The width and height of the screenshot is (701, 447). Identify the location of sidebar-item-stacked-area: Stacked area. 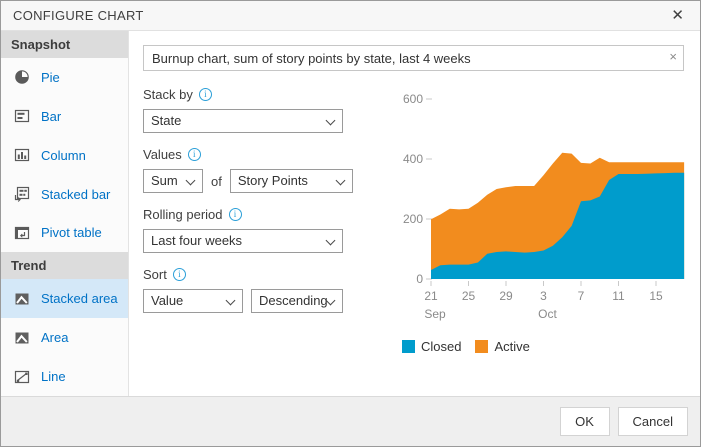
(64, 299).